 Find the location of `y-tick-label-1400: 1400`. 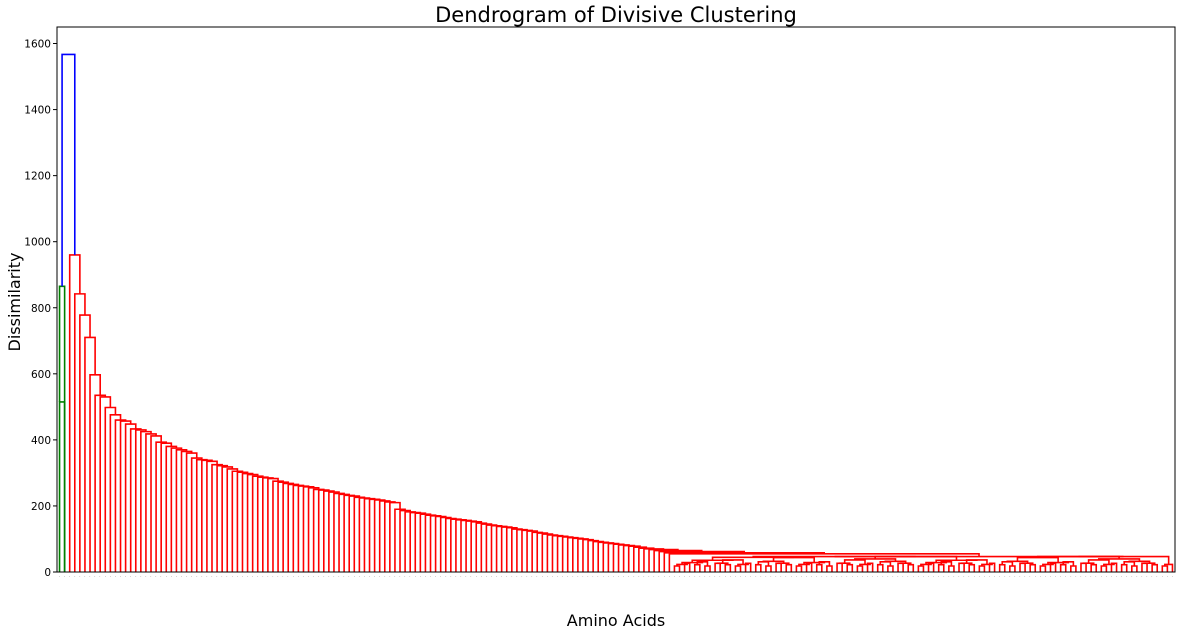

y-tick-label-1400: 1400 is located at coordinates (37, 111).